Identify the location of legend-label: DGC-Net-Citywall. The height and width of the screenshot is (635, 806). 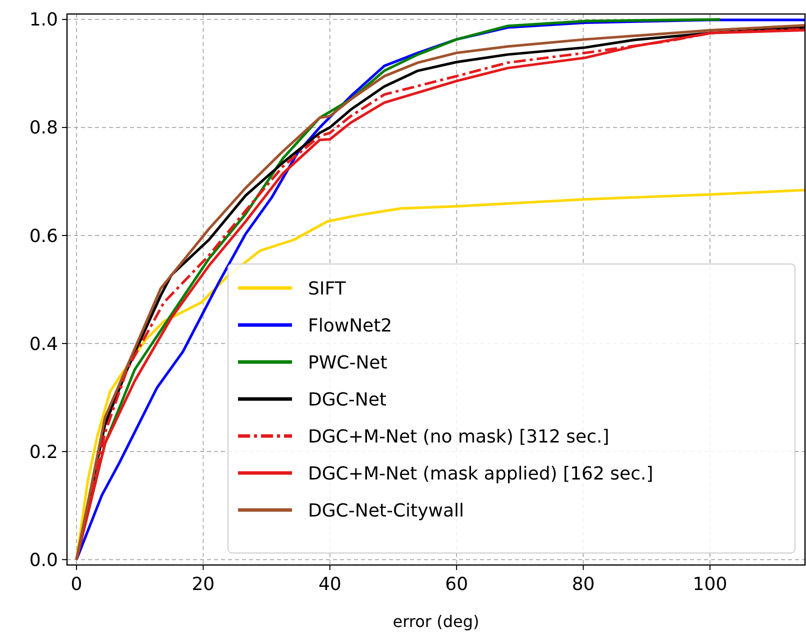
(386, 511).